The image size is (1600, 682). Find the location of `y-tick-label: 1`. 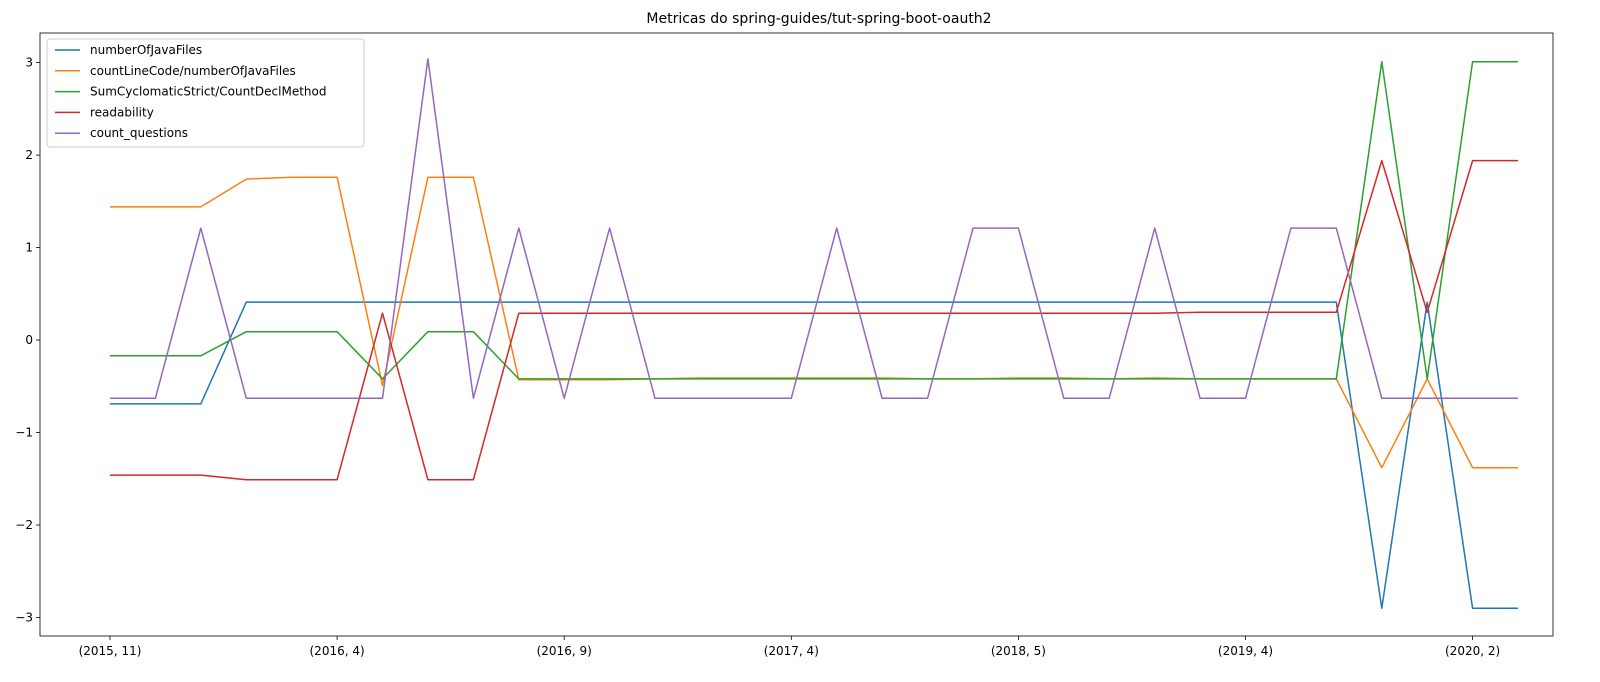

y-tick-label: 1 is located at coordinates (29, 248).